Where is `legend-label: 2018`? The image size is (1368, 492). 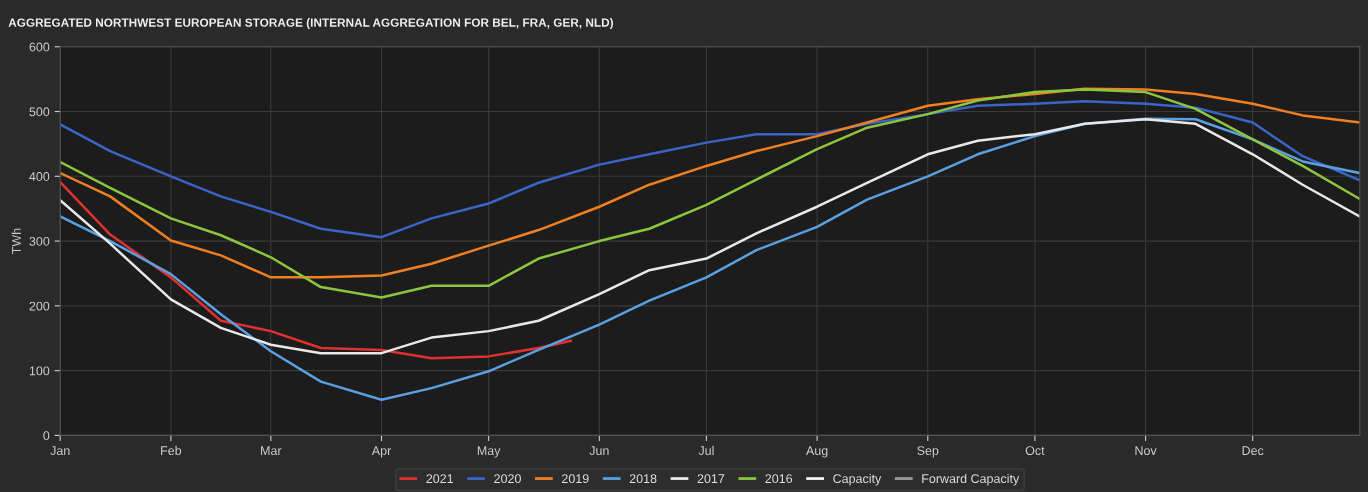 legend-label: 2018 is located at coordinates (643, 479).